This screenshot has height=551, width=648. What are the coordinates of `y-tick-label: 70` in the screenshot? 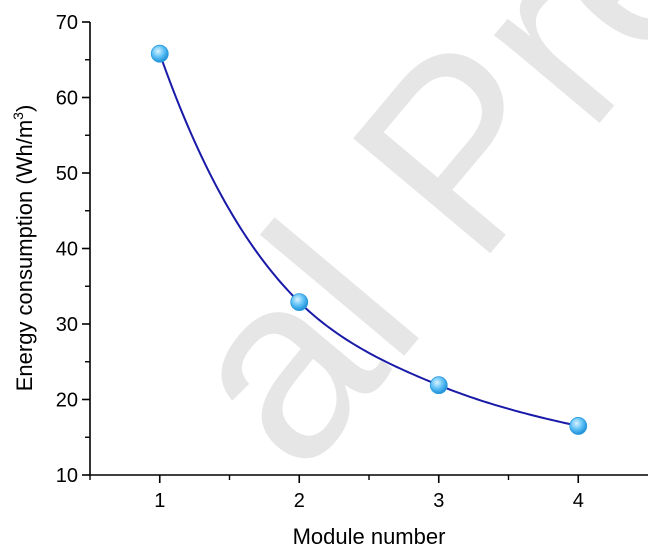 It's located at (67, 23).